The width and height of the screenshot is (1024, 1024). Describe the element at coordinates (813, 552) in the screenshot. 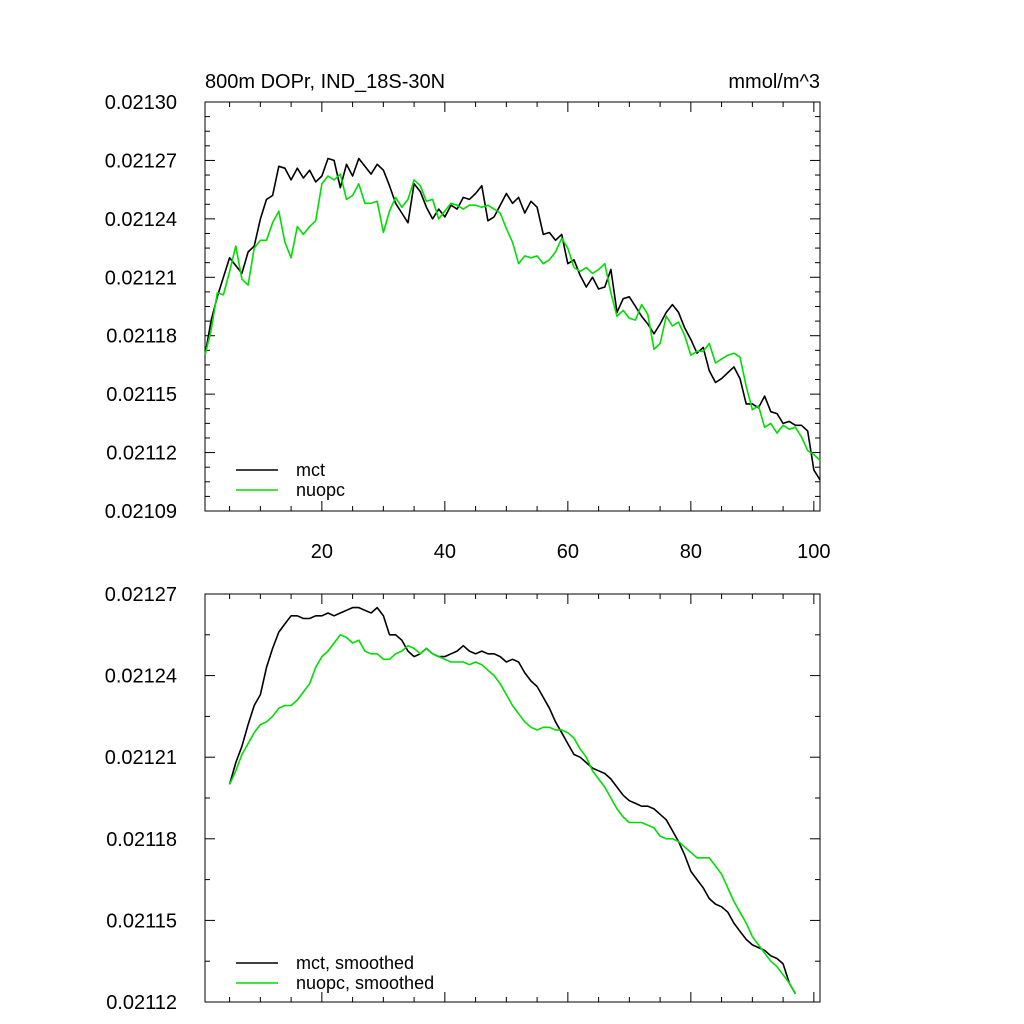

I see `top-x-tick-label: 100` at that location.